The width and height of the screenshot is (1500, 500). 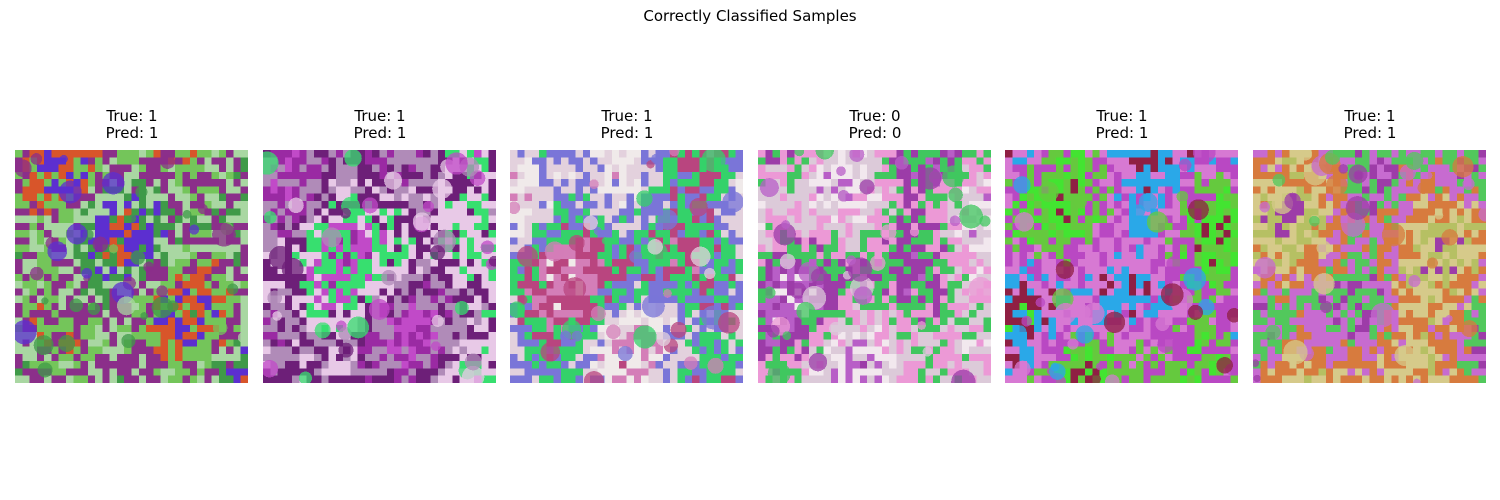 What do you see at coordinates (750, 16) in the screenshot?
I see `figure-title: Correctly Classified Samples` at bounding box center [750, 16].